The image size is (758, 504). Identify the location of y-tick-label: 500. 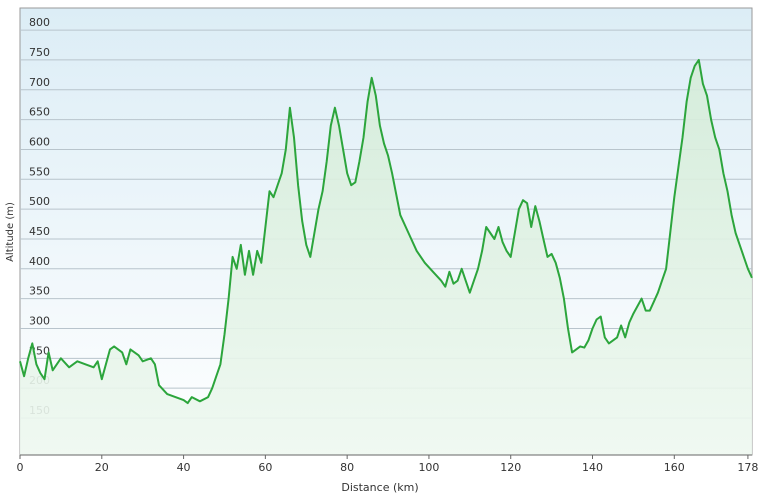
(39, 201).